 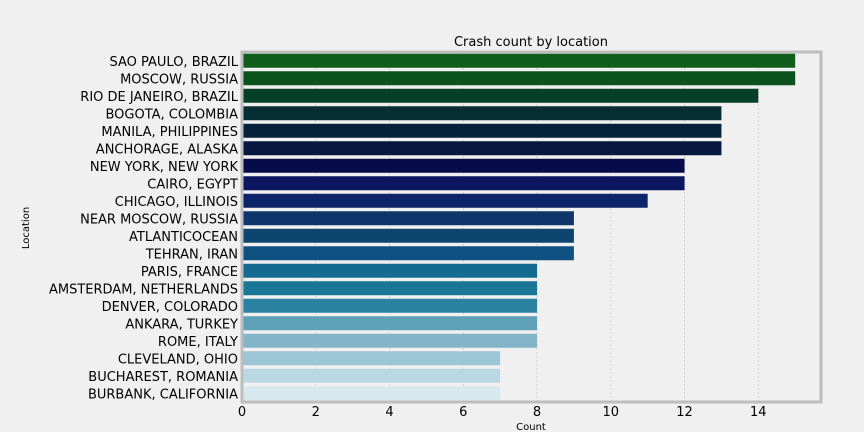 I want to click on category-label: MANILA, PHILIPPINES, so click(x=169, y=132).